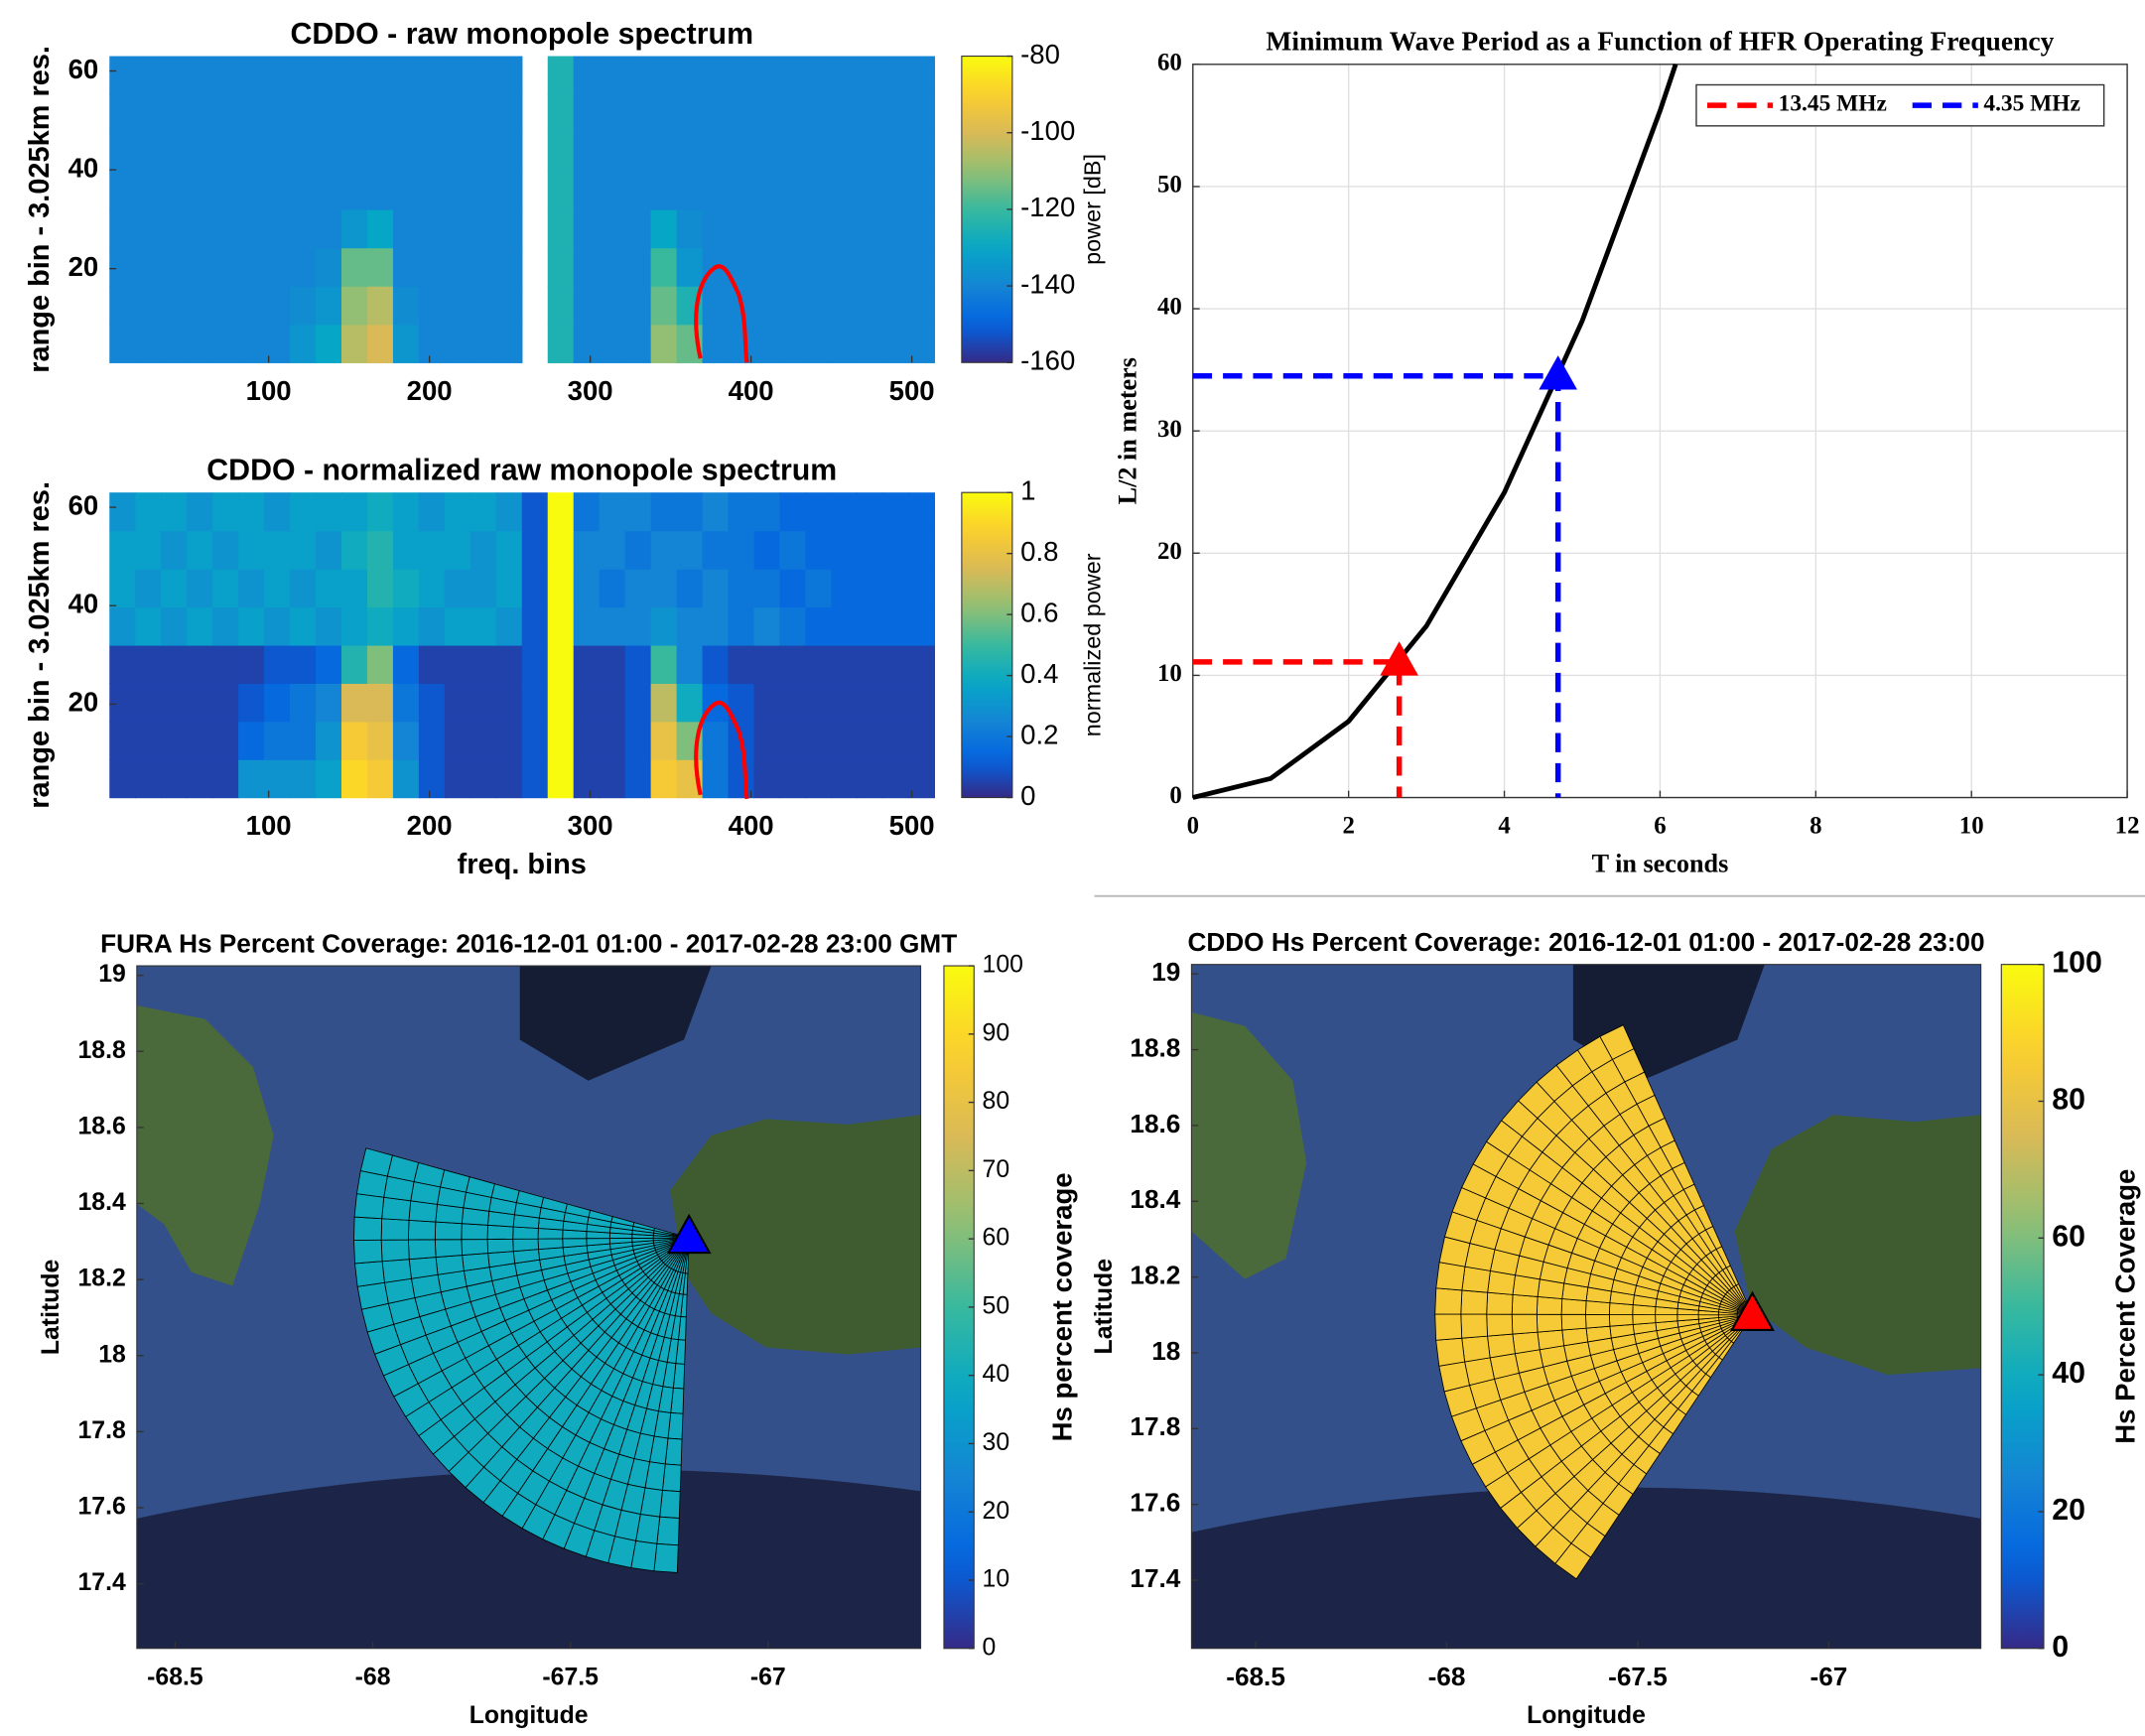 This screenshot has width=2145, height=1736. Describe the element at coordinates (40, 209) in the screenshot. I see `y-axis-label: range bin - 3.025km res.` at that location.